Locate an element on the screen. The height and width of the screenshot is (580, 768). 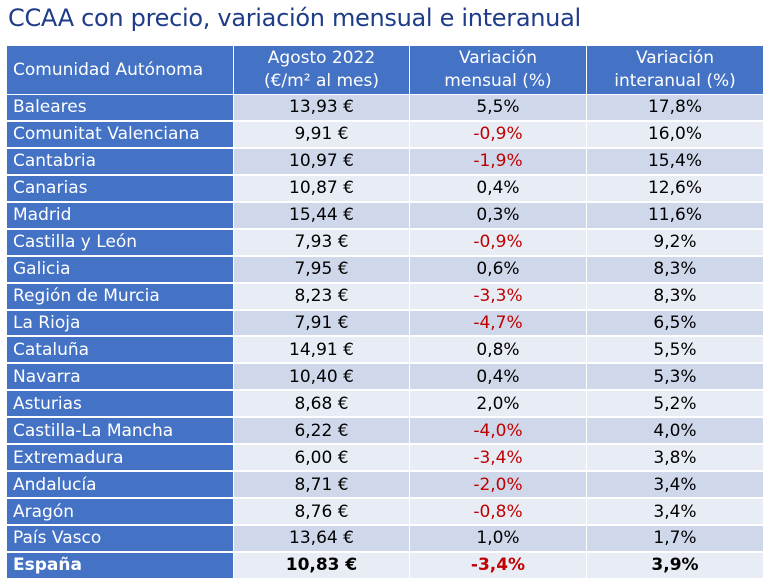
cell-precio: 8,23 € is located at coordinates (321, 296).